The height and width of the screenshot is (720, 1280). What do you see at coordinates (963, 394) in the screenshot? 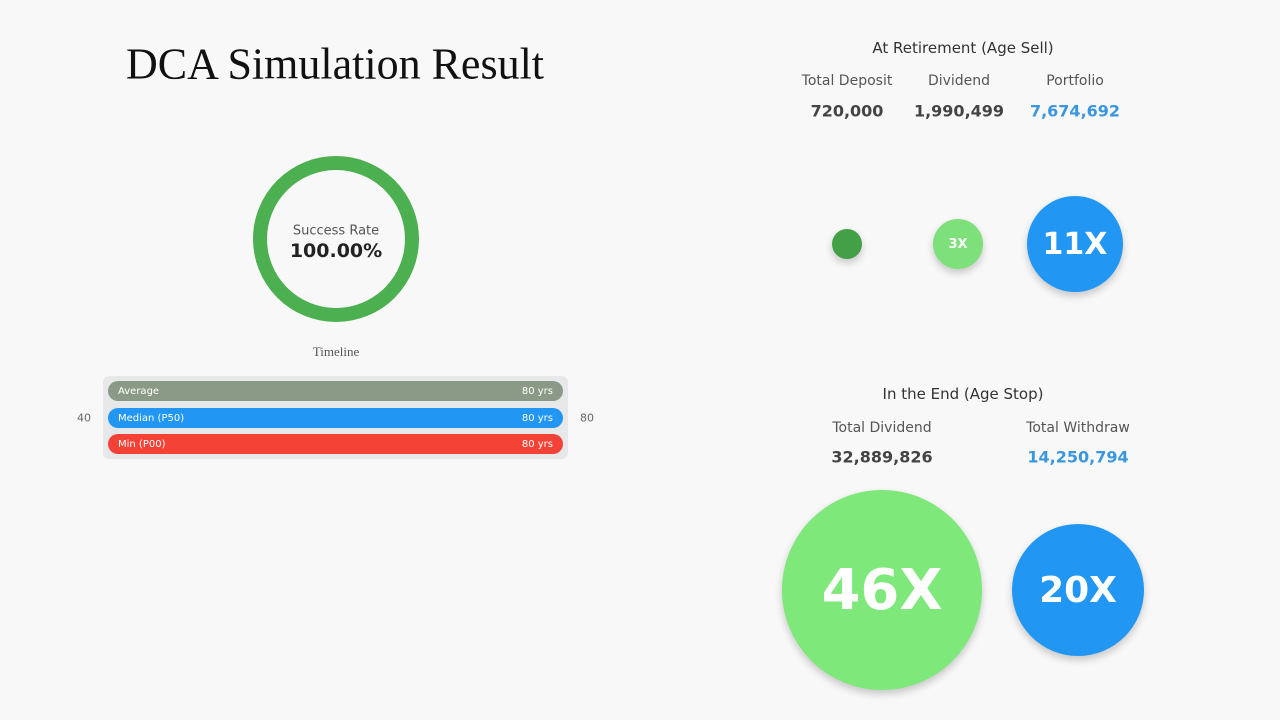
I see `section-title: In the End (Age Stop)` at bounding box center [963, 394].